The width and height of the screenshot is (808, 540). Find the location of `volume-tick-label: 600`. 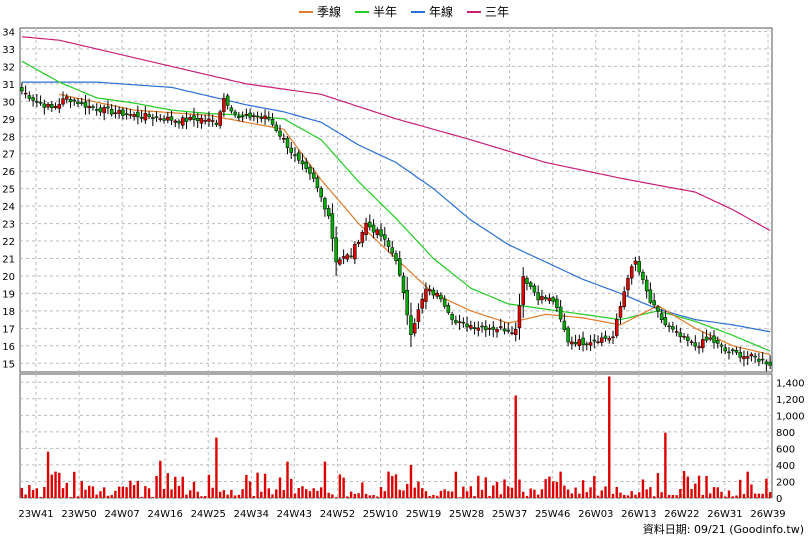

volume-tick-label: 600 is located at coordinates (785, 449).